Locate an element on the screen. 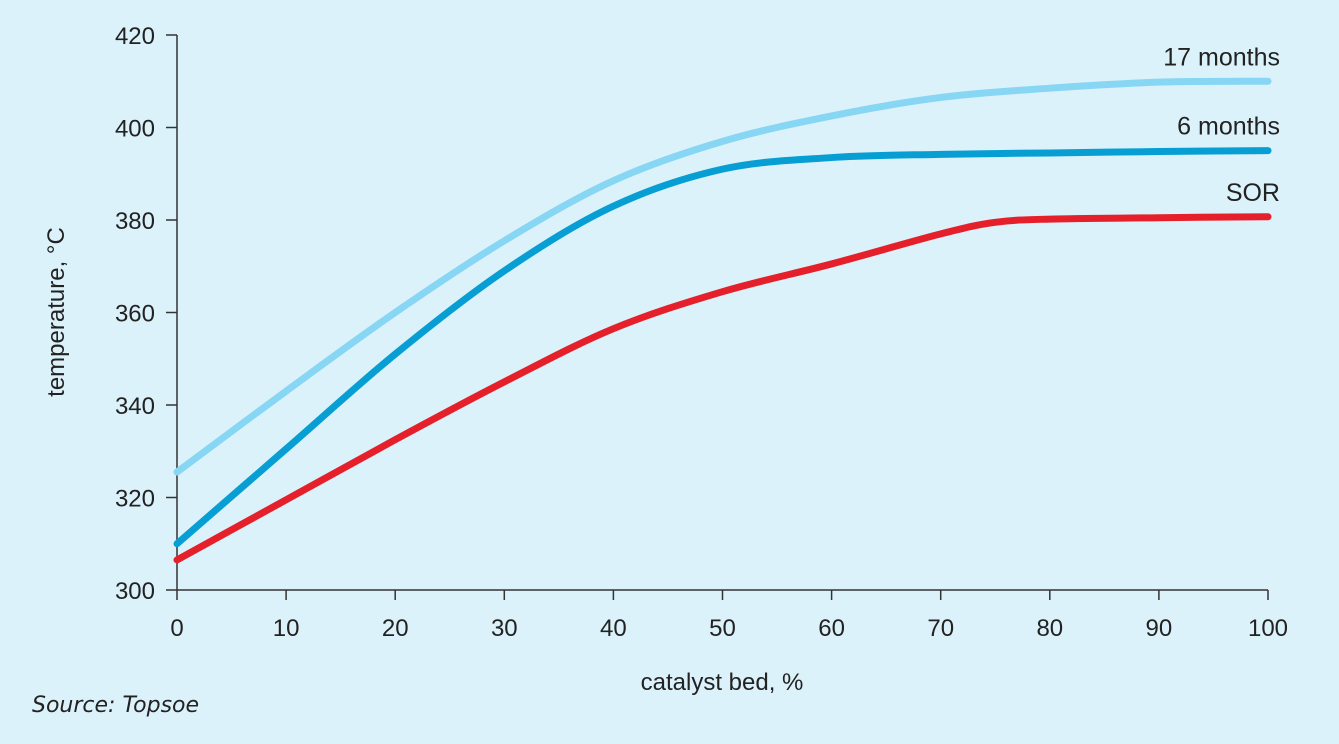 The height and width of the screenshot is (744, 1339). x-tick-label: 70 is located at coordinates (940, 628).